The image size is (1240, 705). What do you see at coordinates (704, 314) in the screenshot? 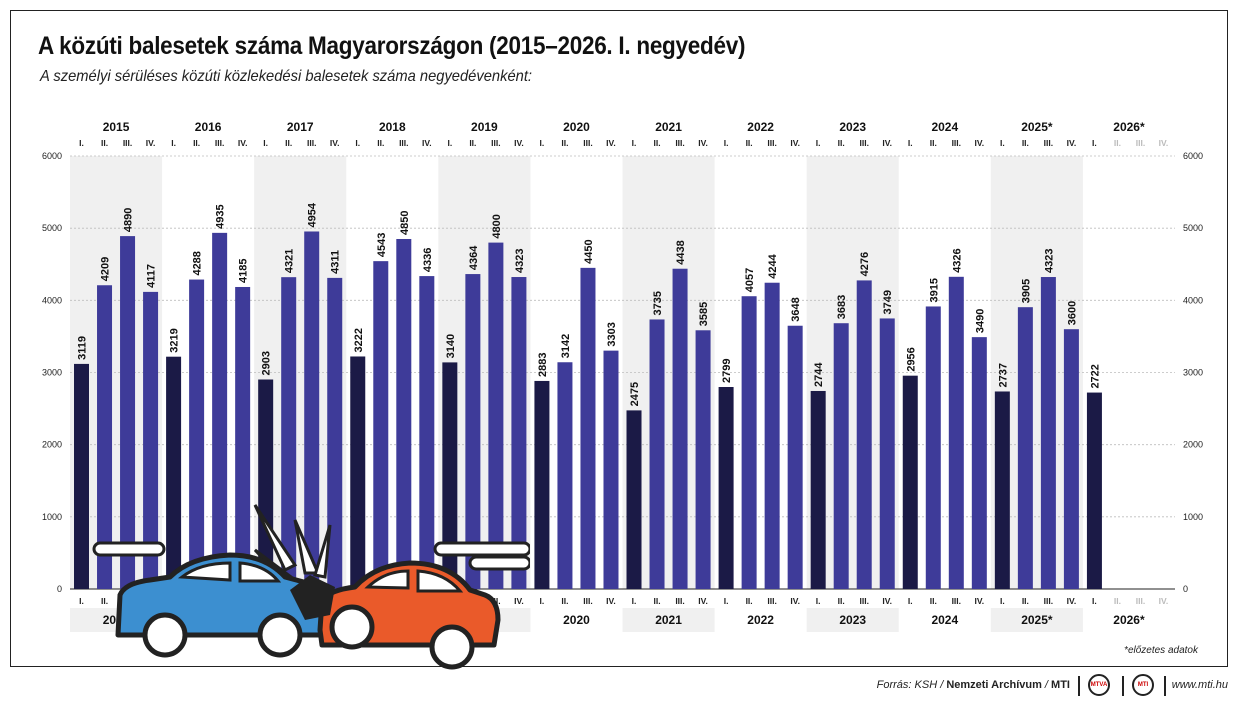
I see `bar-value-label: 3585` at bounding box center [704, 314].